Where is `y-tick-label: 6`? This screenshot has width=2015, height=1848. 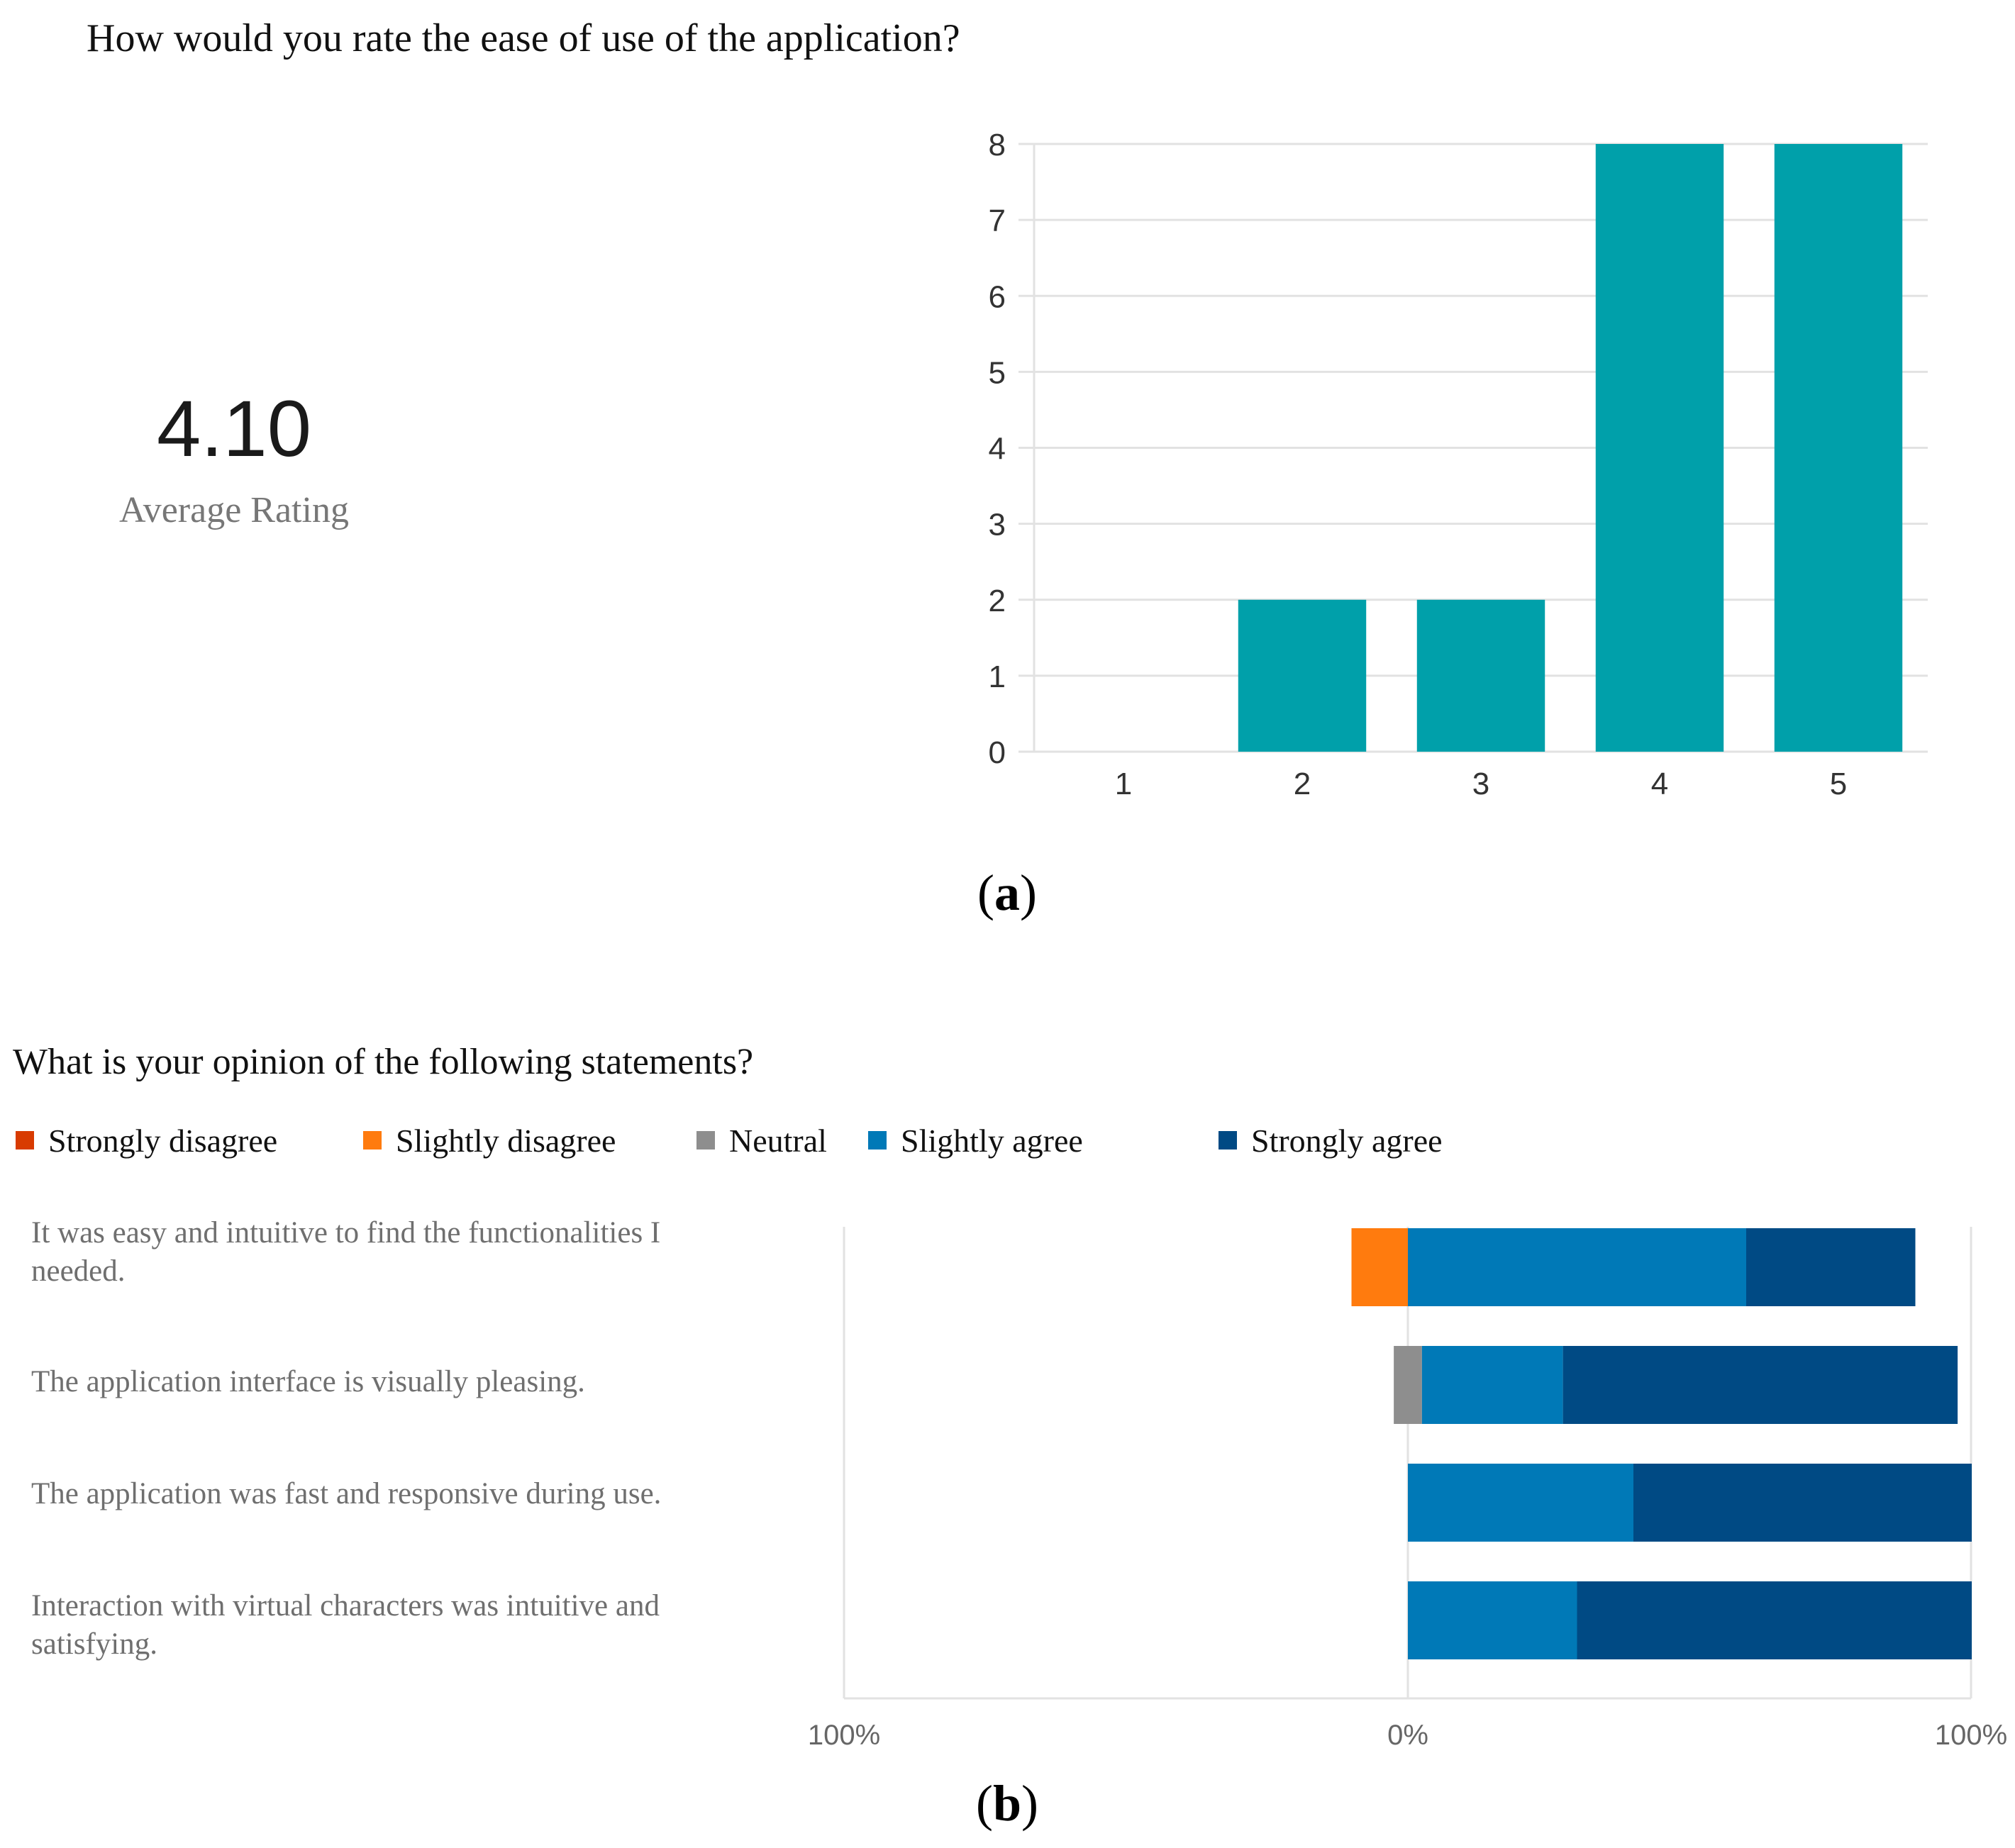
y-tick-label: 6 is located at coordinates (998, 296).